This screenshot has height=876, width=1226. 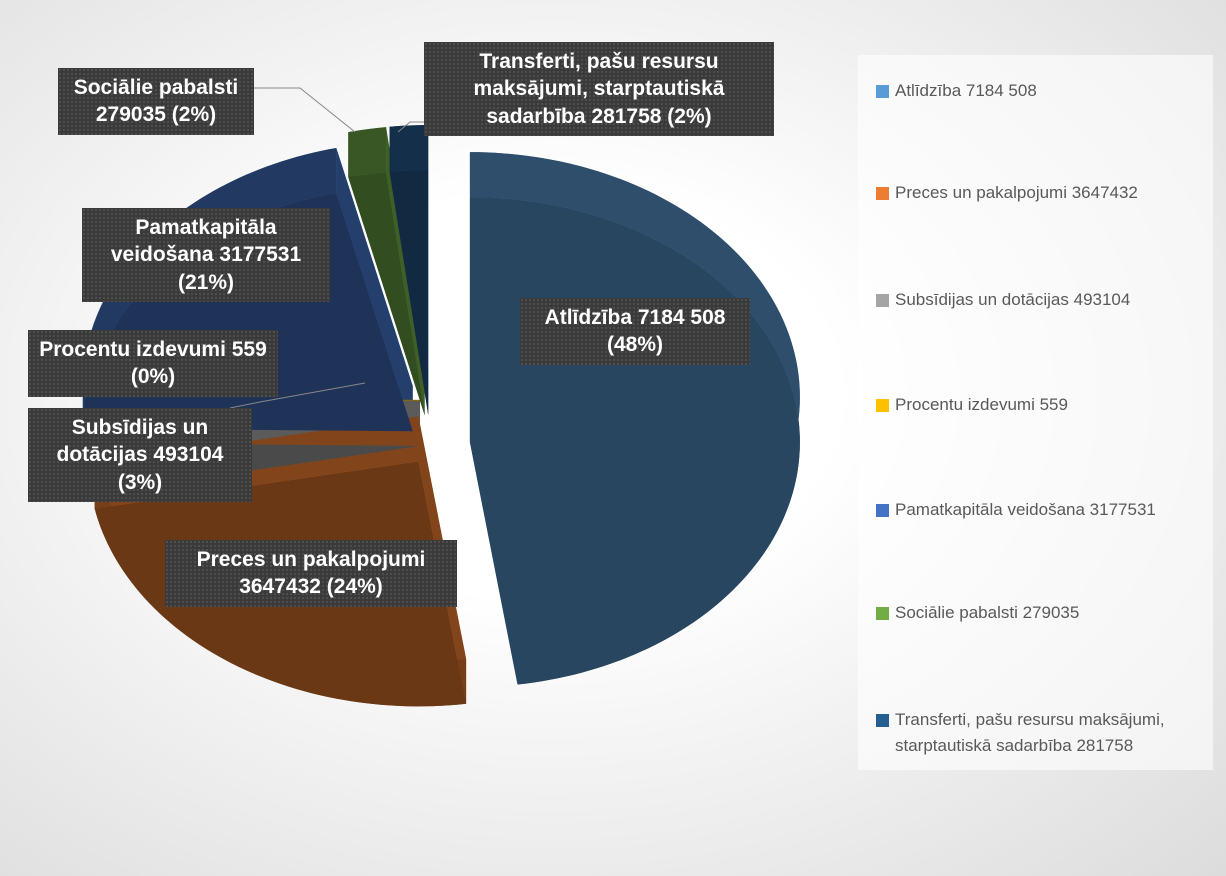 I want to click on legend-label: Subsīdijas un dotācijas 493104, so click(x=1013, y=299).